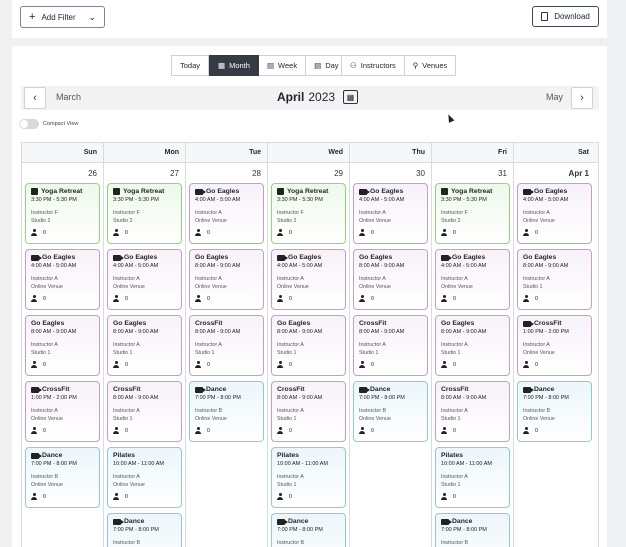 Image resolution: width=626 pixels, height=547 pixels. I want to click on download-button: Download, so click(565, 16).